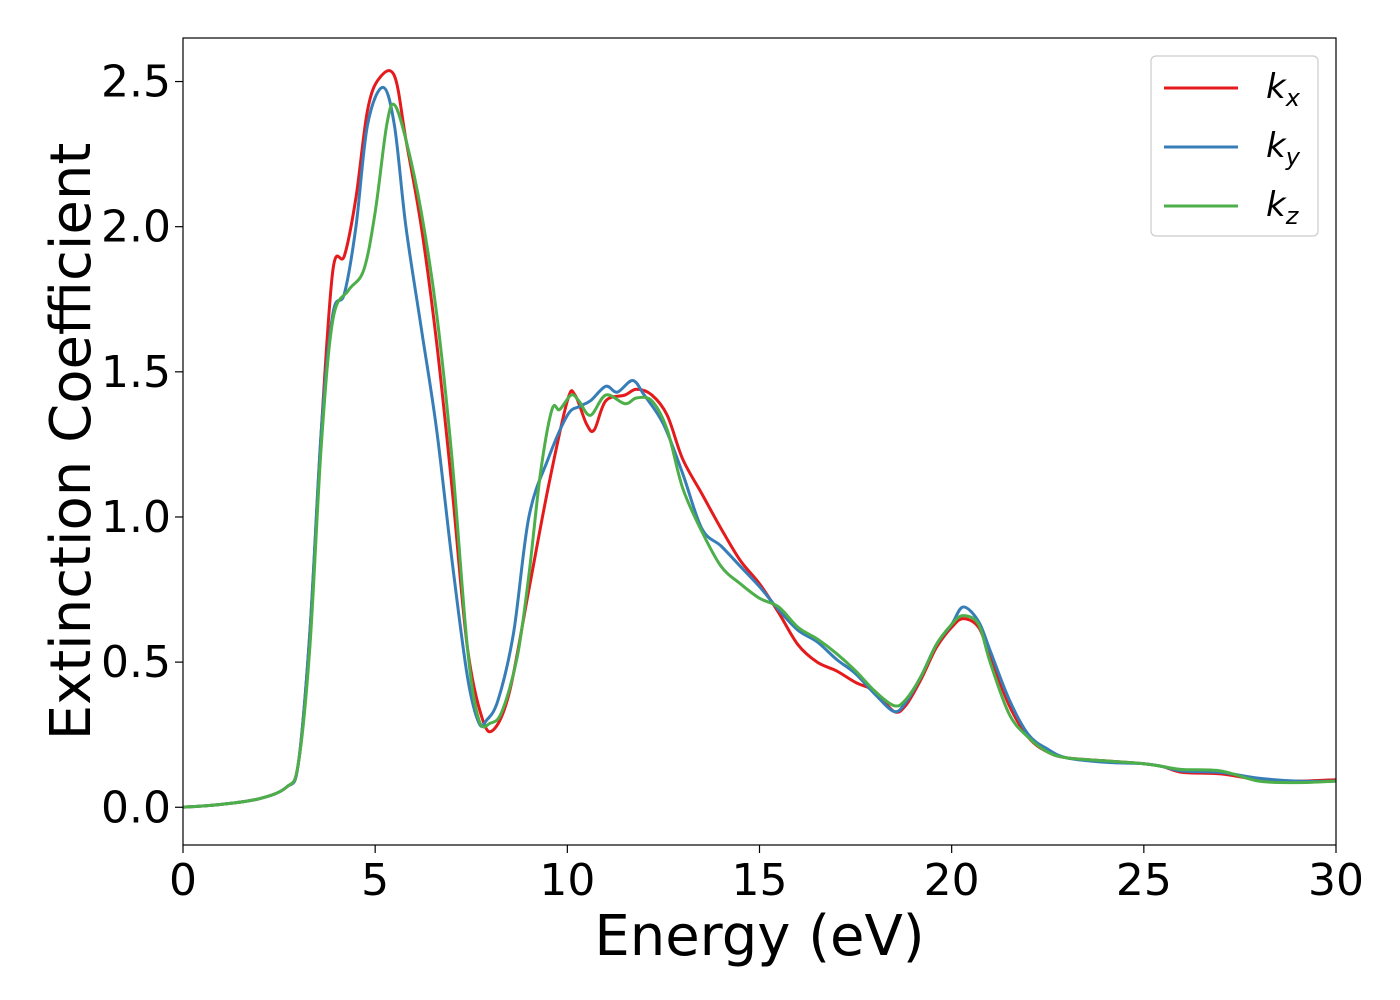  What do you see at coordinates (952, 880) in the screenshot?
I see `x-tick-label: 20` at bounding box center [952, 880].